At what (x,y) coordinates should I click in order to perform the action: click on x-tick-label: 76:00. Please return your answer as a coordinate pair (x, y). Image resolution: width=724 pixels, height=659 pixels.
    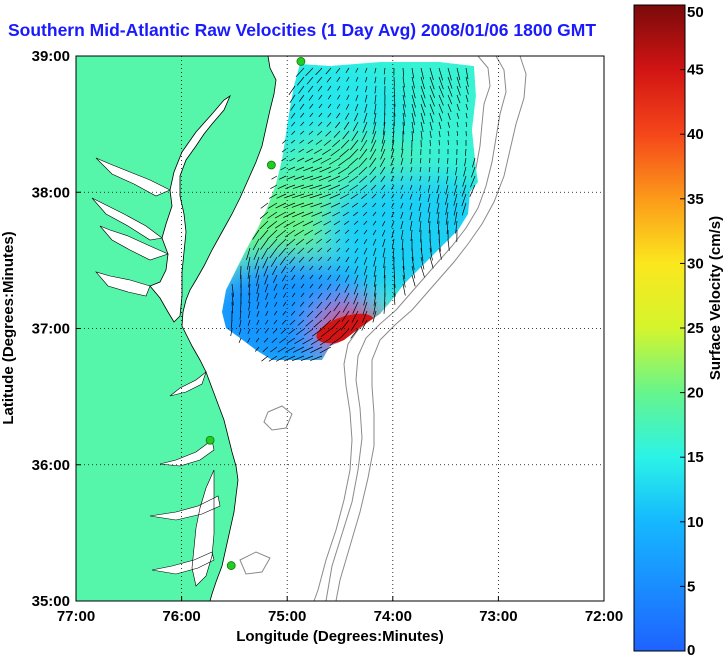
    Looking at the image, I should click on (181, 616).